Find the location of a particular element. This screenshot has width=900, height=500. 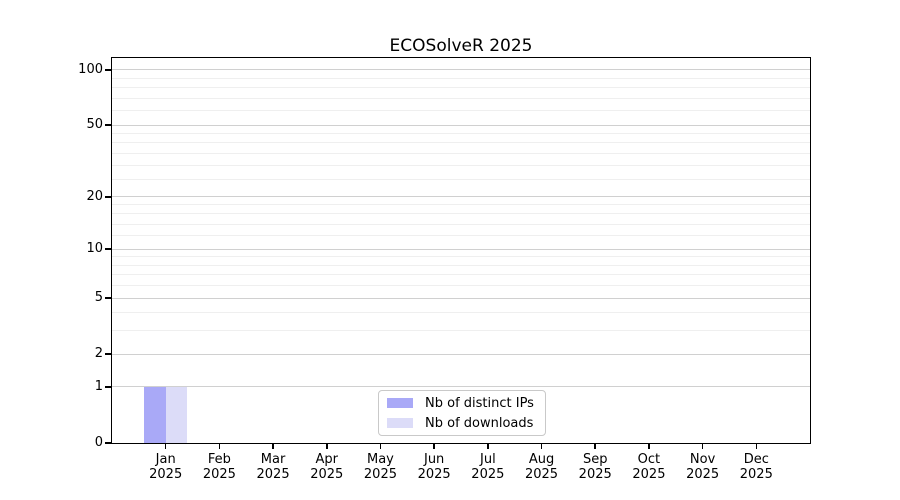

y-tick-label: 0 is located at coordinates (98, 442).